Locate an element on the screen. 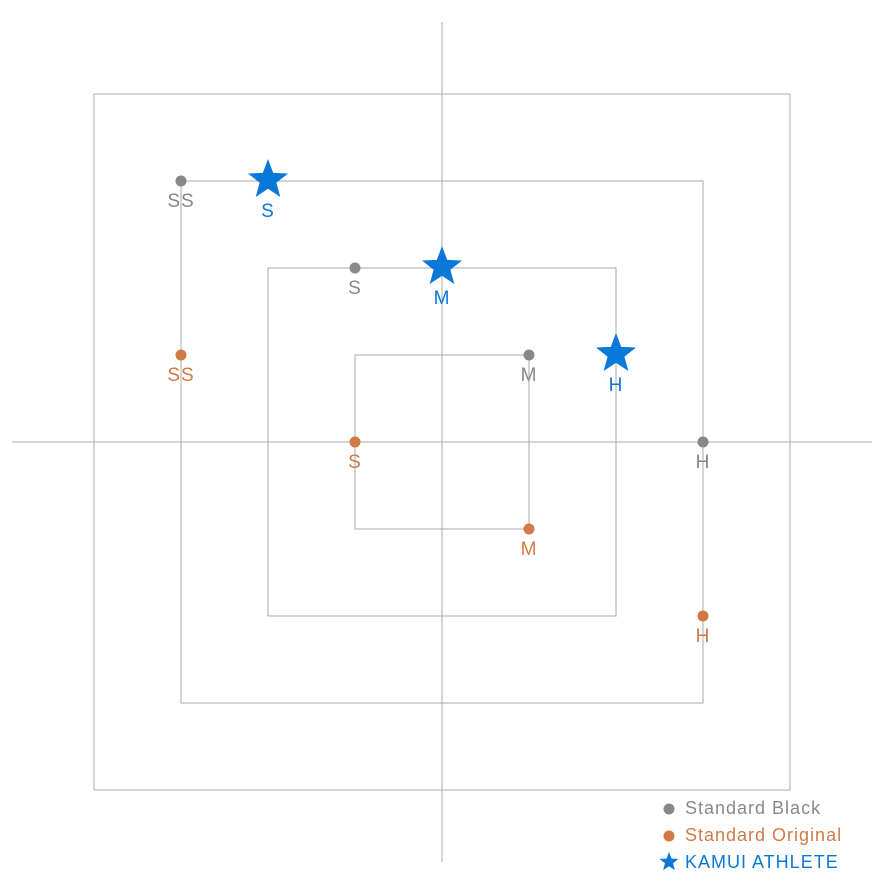 Image resolution: width=884 pixels, height=884 pixels. legend-label: Standard Original is located at coordinates (763, 835).